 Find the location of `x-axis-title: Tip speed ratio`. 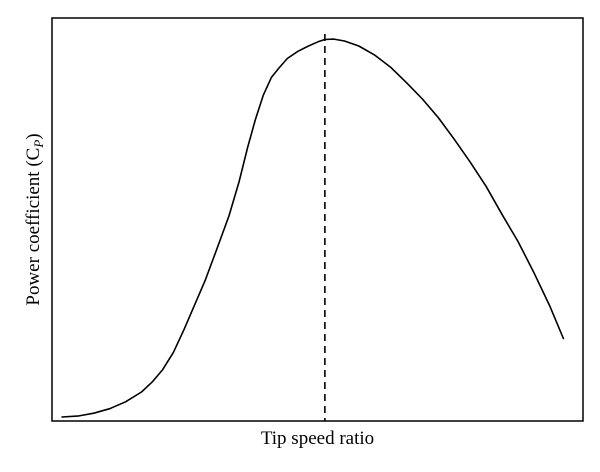

x-axis-title: Tip speed ratio is located at coordinates (317, 438).